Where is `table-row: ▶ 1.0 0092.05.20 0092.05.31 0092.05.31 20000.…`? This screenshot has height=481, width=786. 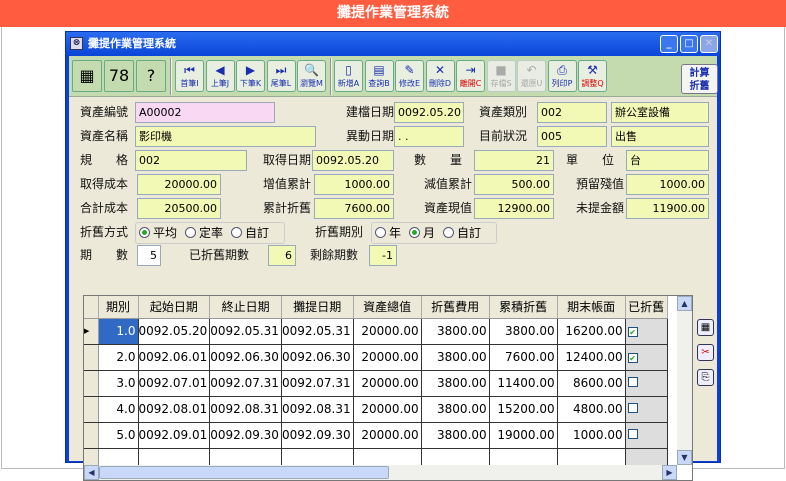
table-row: ▶ 1.0 0092.05.20 0092.05.31 0092.05.31 20000.… is located at coordinates (376, 331).